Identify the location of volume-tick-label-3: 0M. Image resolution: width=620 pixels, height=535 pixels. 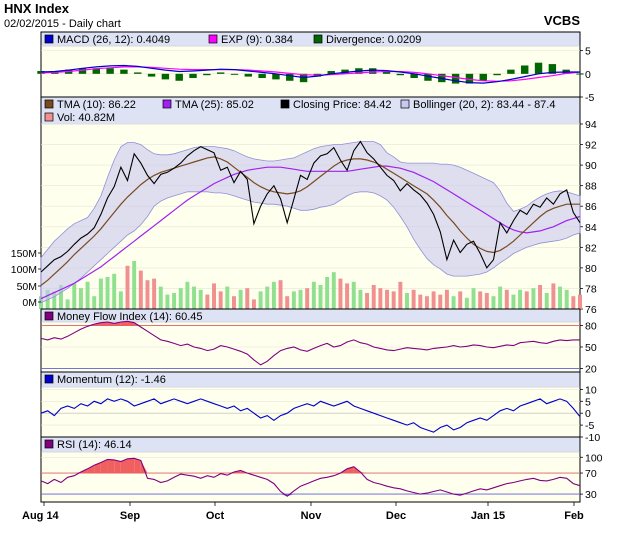
(29, 303).